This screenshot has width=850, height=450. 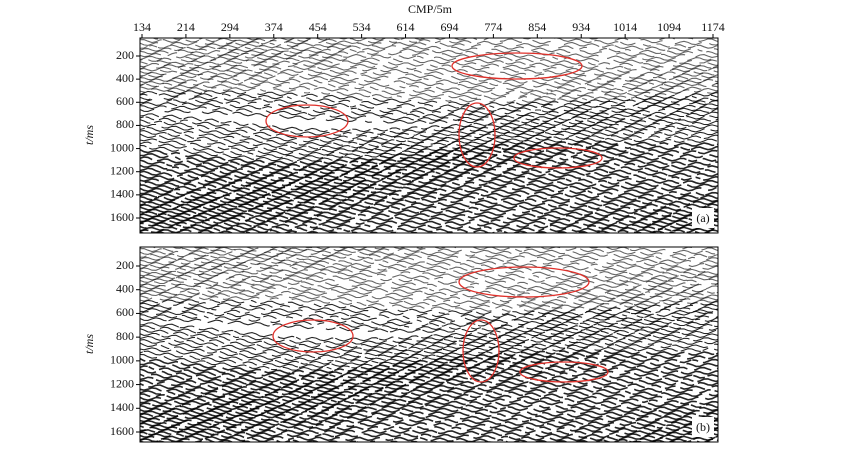 I want to click on label-box, so click(x=703, y=218).